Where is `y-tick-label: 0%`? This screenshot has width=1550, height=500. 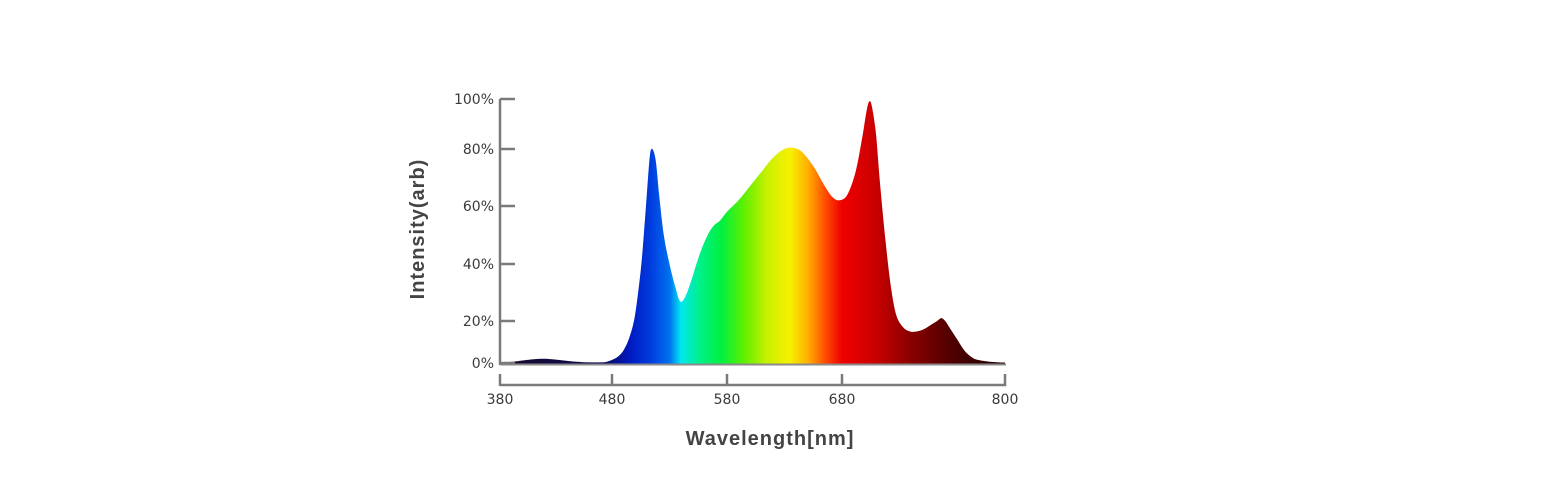 y-tick-label: 0% is located at coordinates (483, 364).